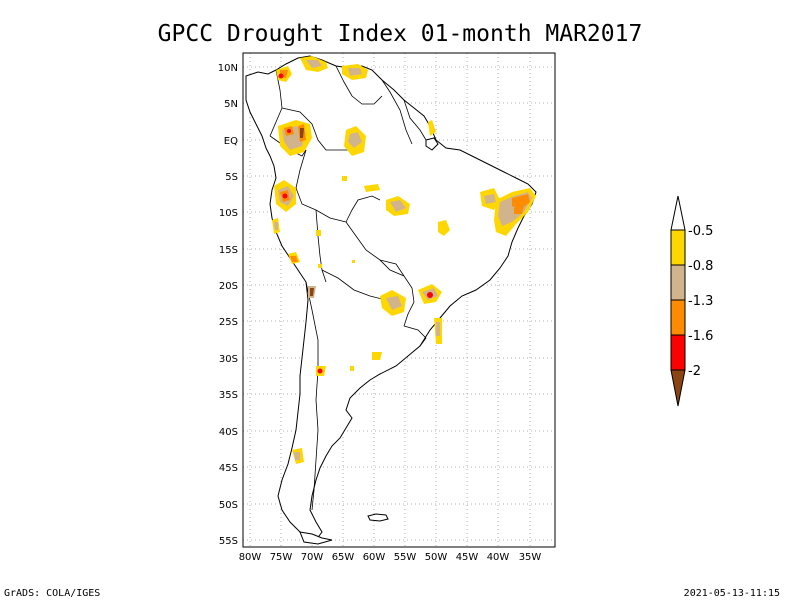 Image resolution: width=800 pixels, height=600 pixels. I want to click on lat-label: 5S, so click(231, 177).